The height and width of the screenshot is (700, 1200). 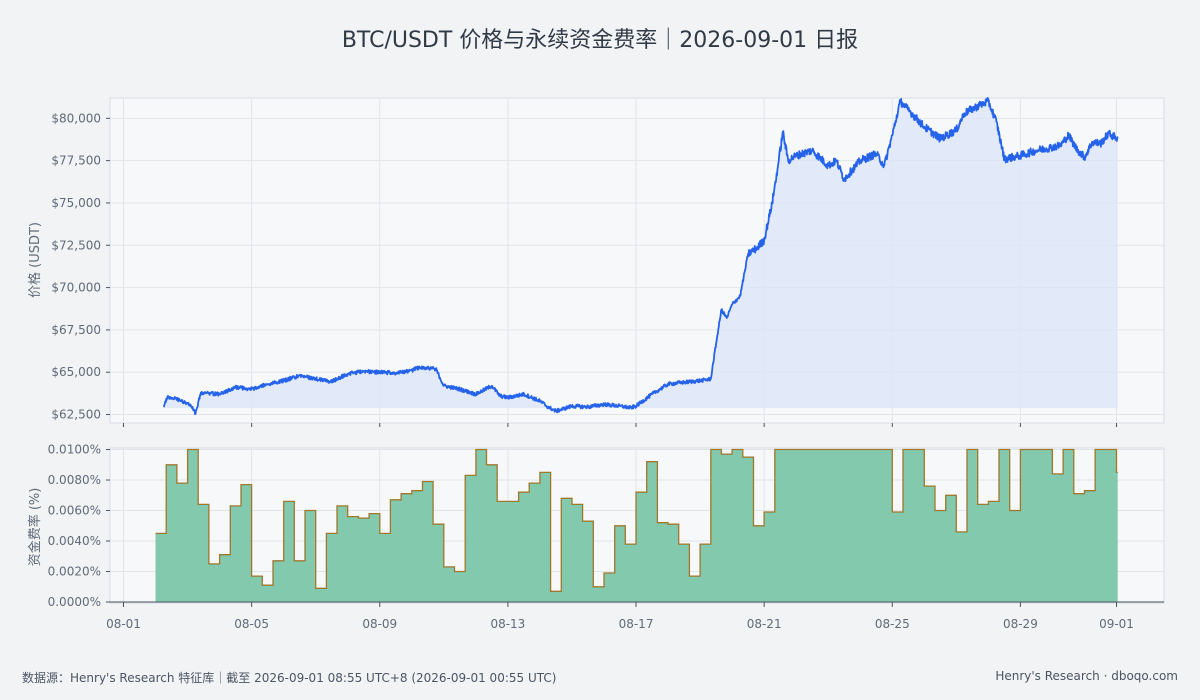 What do you see at coordinates (251, 624) in the screenshot?
I see `x-tick-label: 08-05` at bounding box center [251, 624].